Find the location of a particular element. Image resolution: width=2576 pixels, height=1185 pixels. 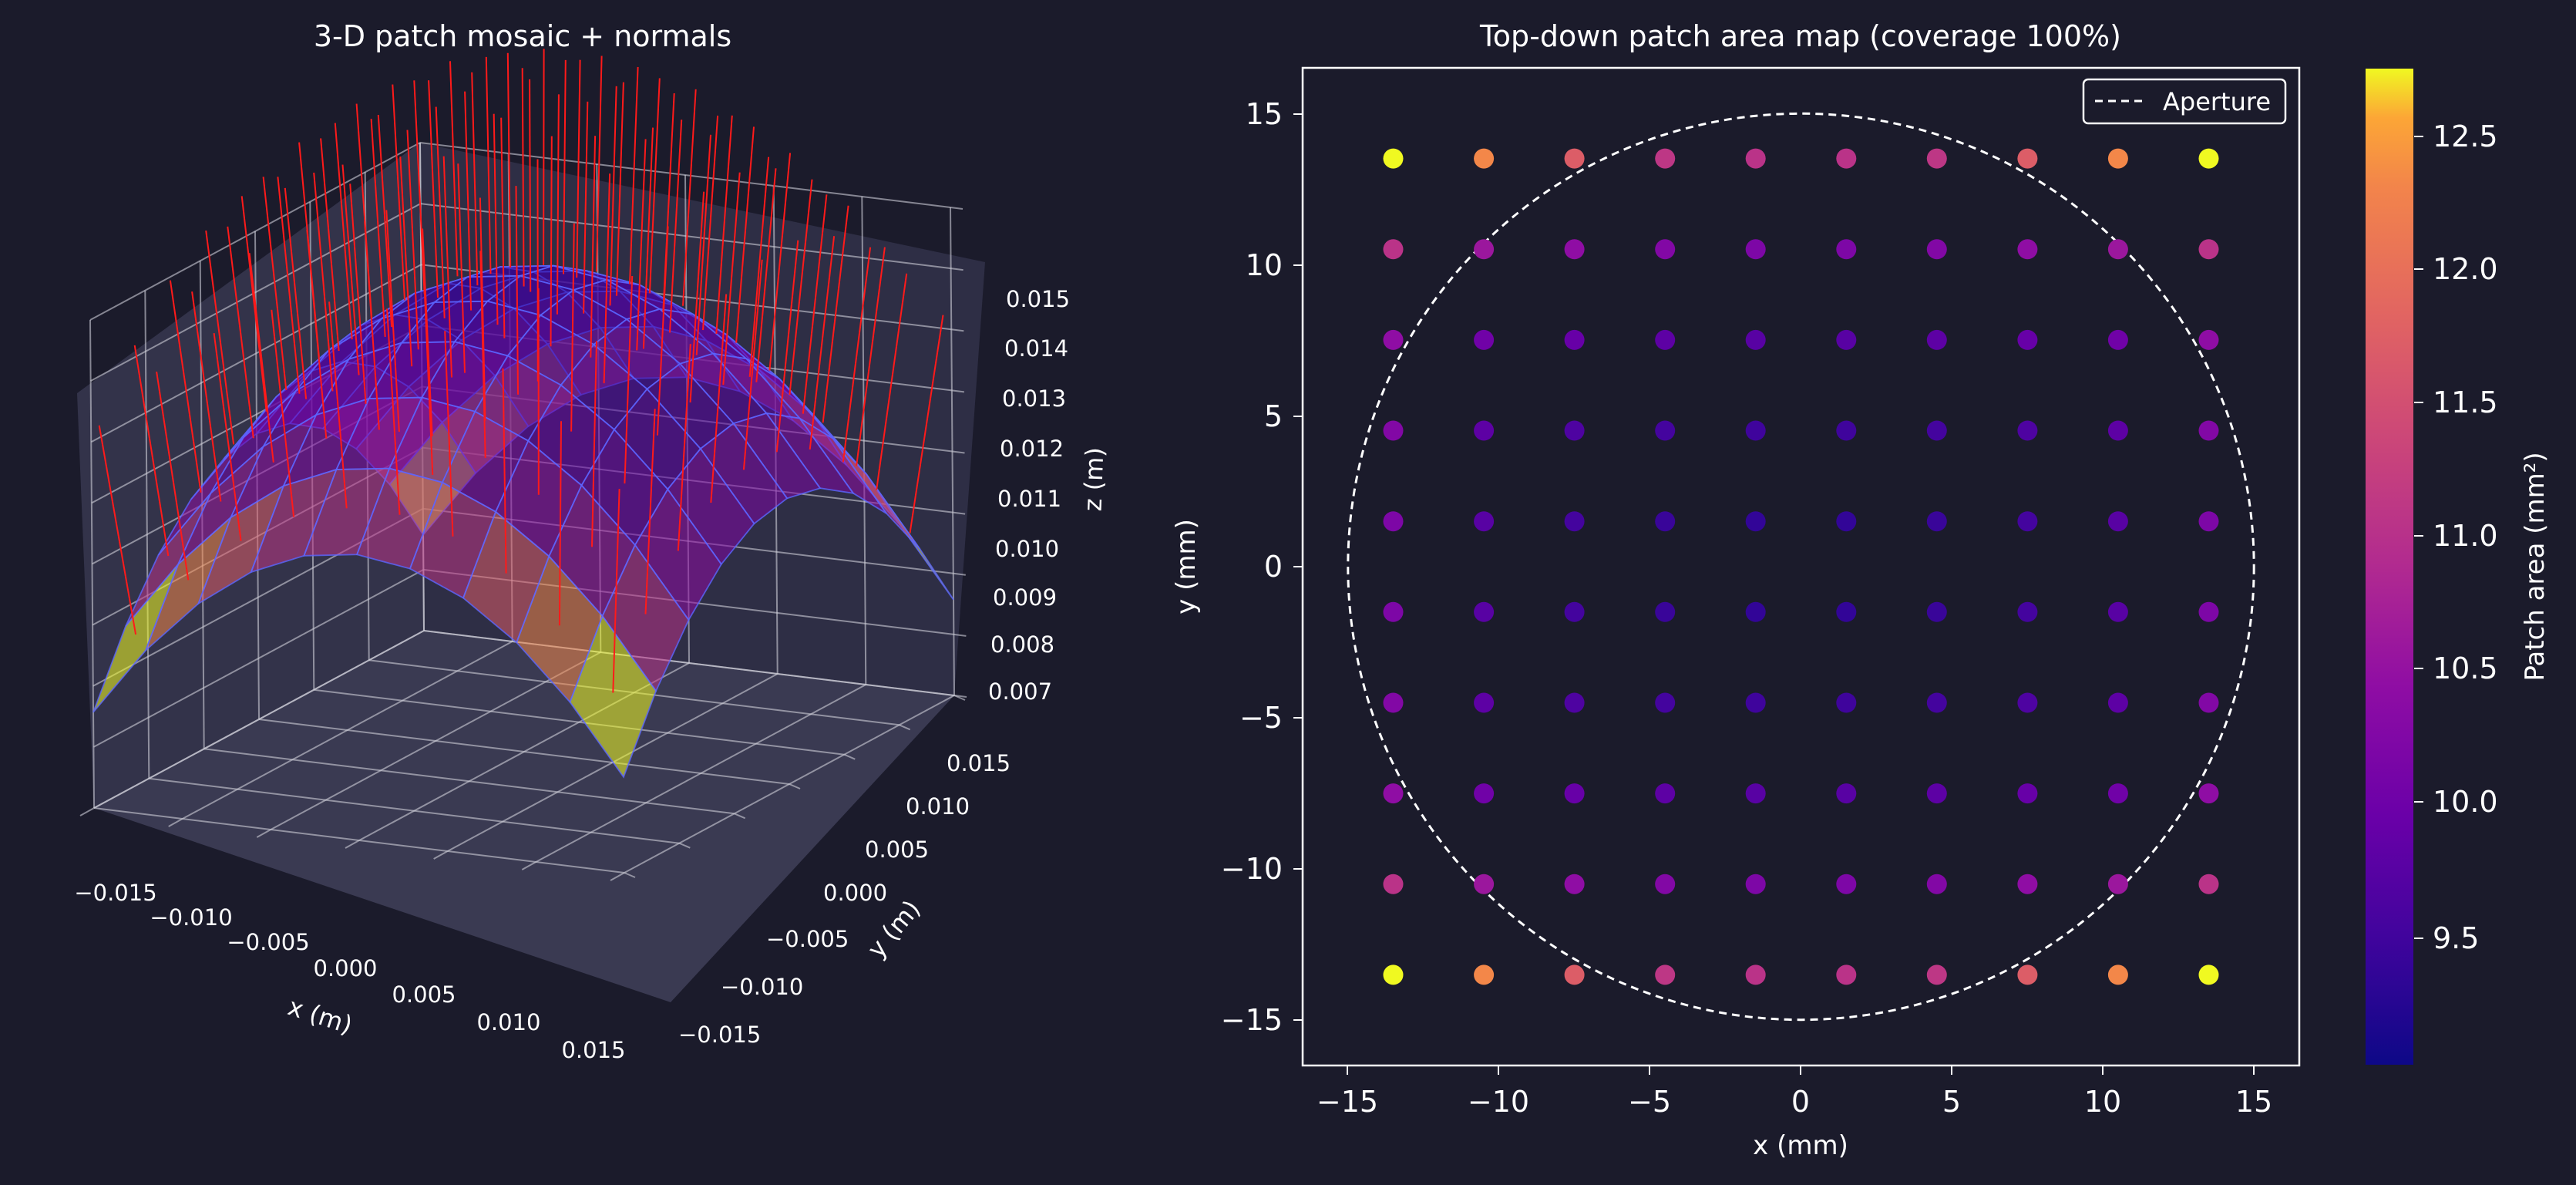

z-tick-label: 0.015 is located at coordinates (1038, 299).